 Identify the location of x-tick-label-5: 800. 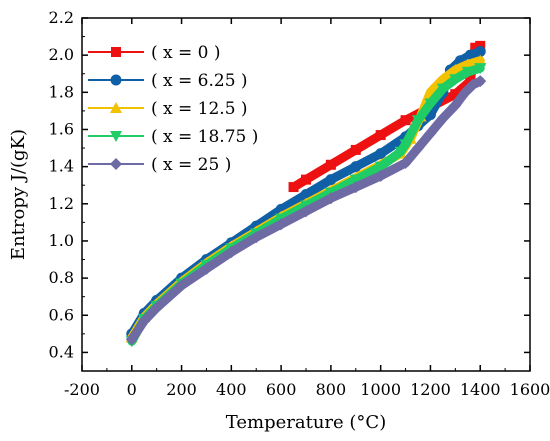
(331, 389).